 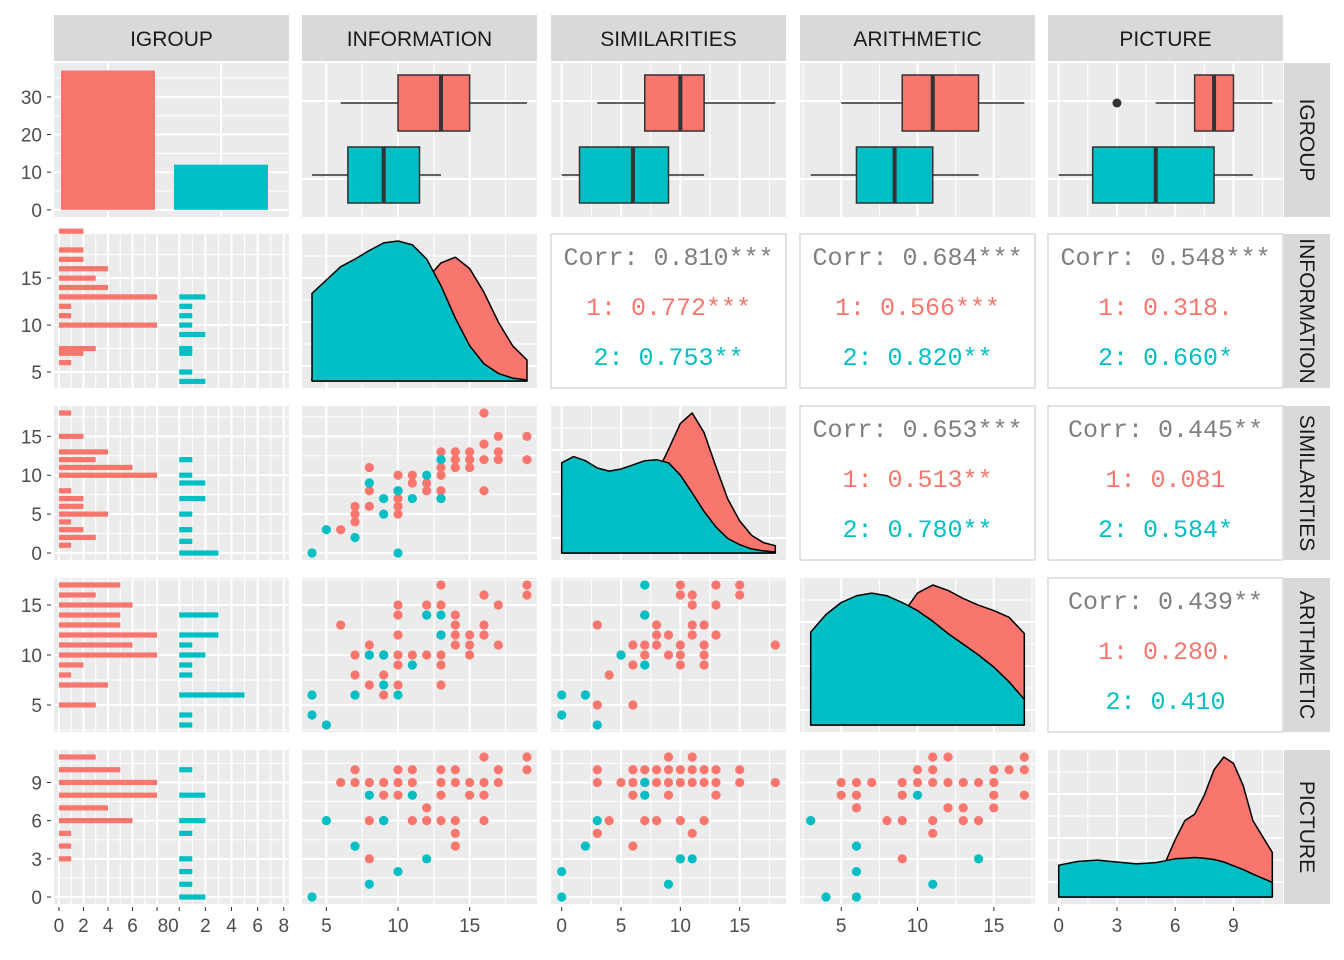 What do you see at coordinates (917, 39) in the screenshot?
I see `strip-top-label-arithmetic: ARITHMETIC` at bounding box center [917, 39].